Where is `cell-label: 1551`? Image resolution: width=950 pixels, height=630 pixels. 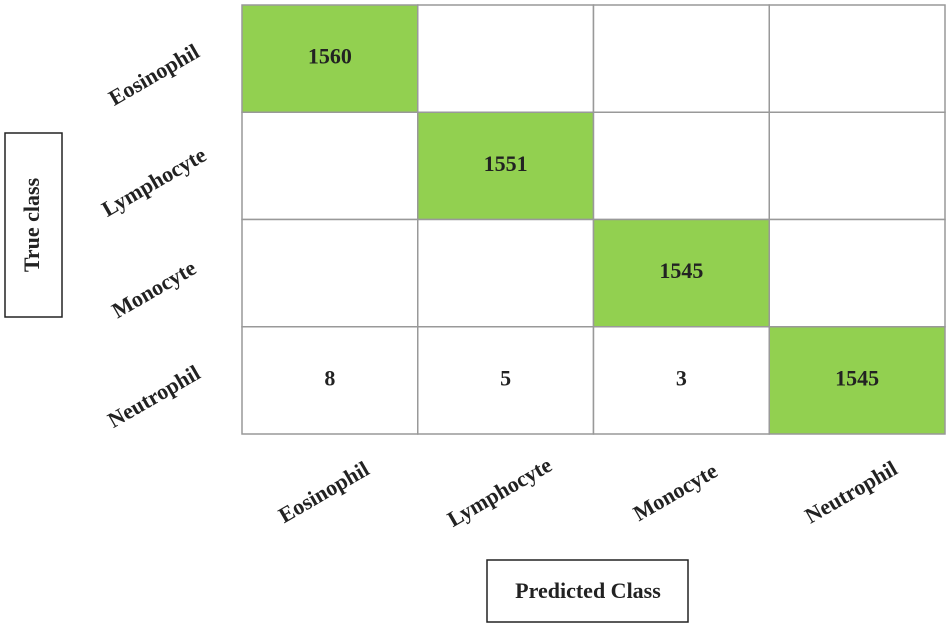
cell-label: 1551 is located at coordinates (506, 163).